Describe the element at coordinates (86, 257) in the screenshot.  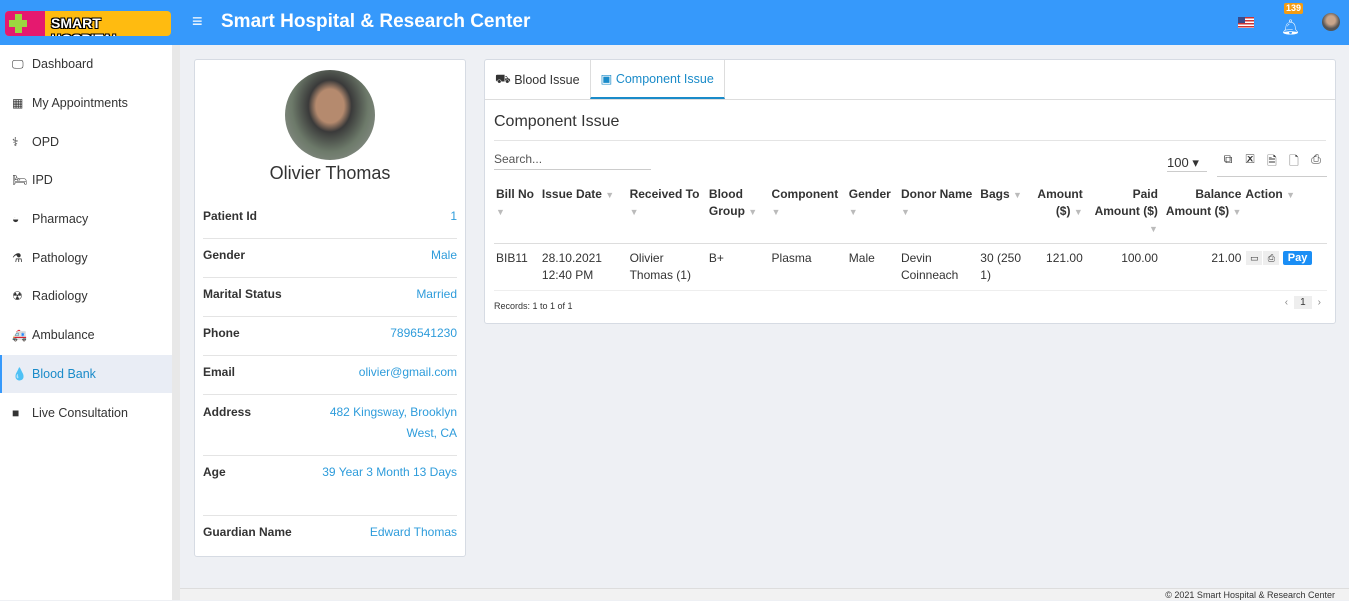
I see `sidebar-item-pathology: ⚗ Pathology` at that location.